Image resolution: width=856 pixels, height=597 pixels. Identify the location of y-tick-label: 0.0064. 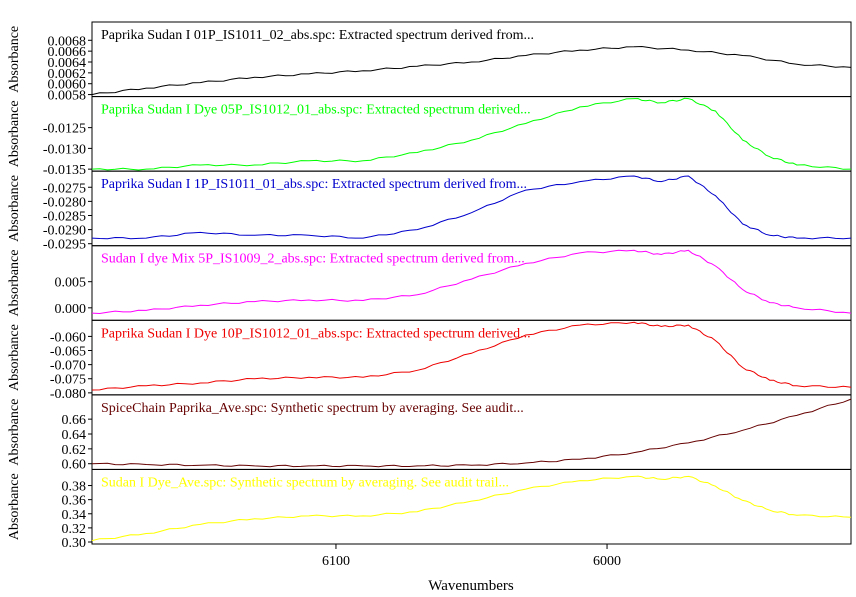
(67, 63).